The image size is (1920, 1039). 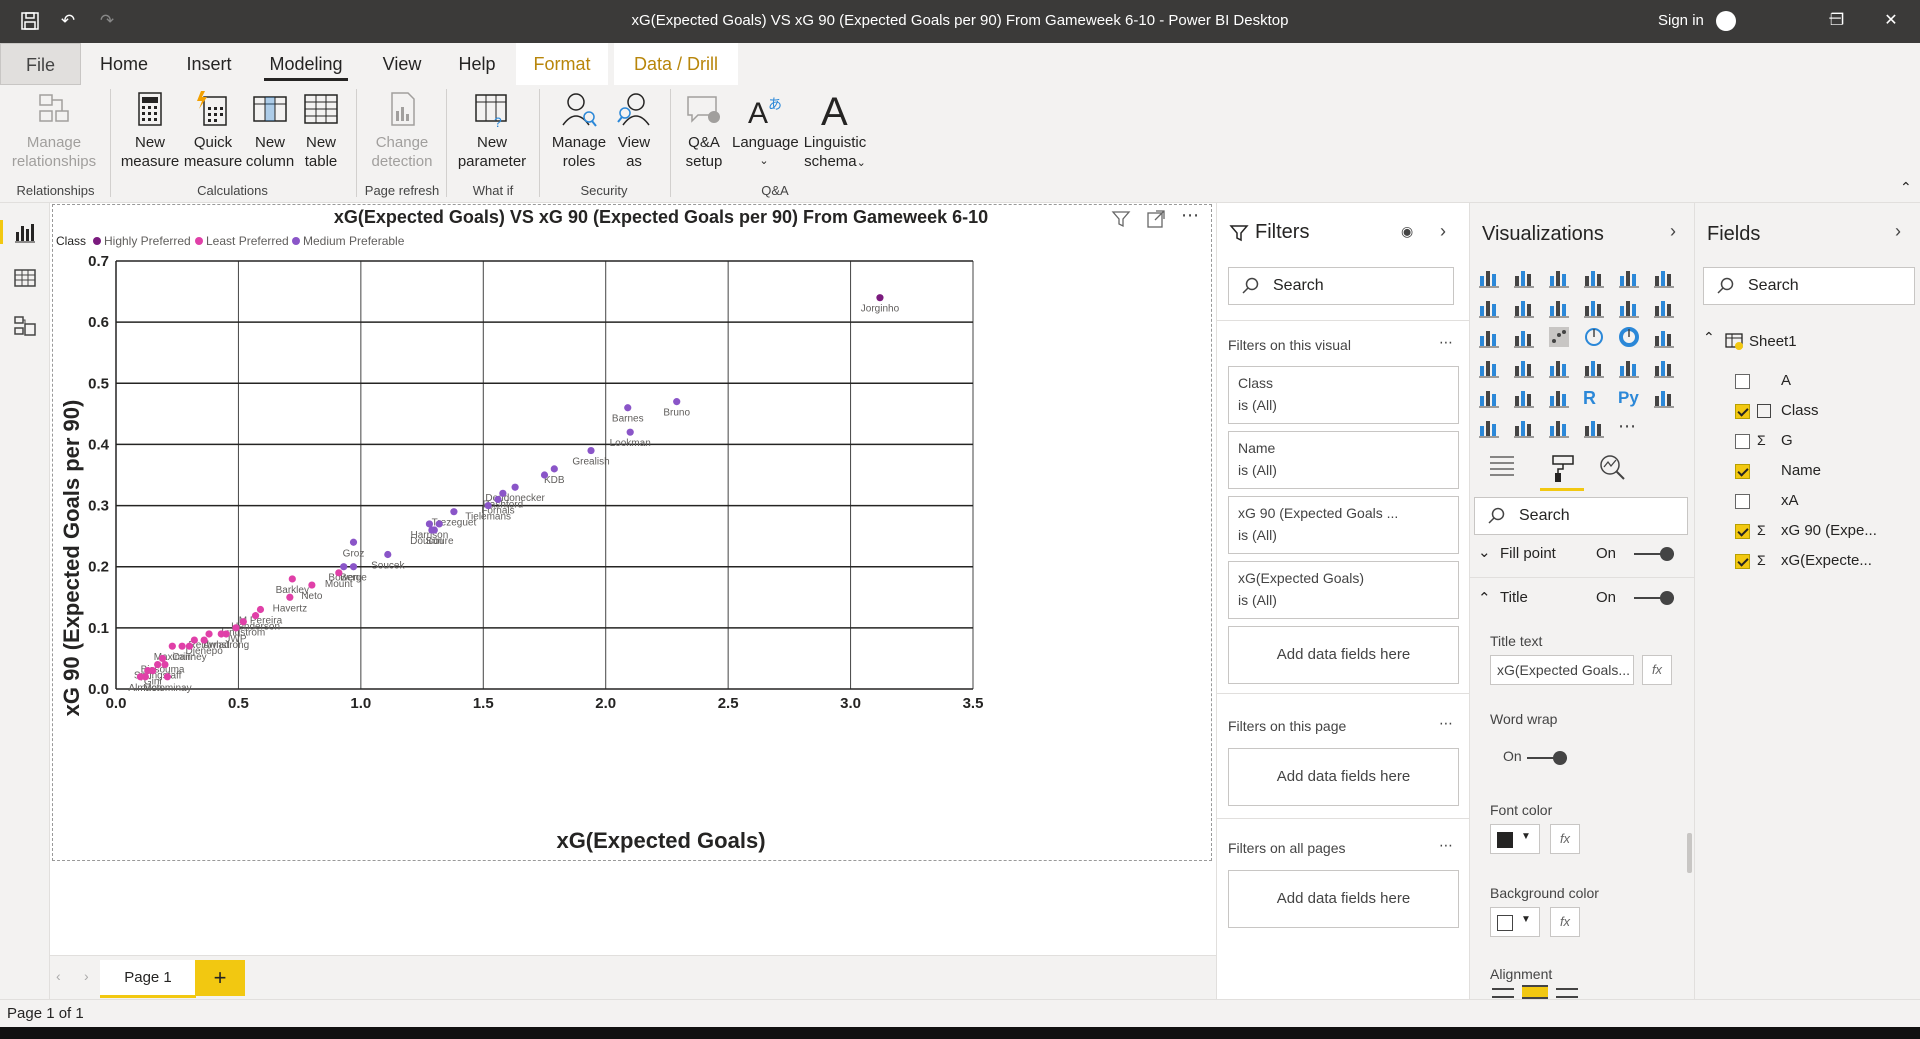 I want to click on new-column-button: New column, so click(x=270, y=130).